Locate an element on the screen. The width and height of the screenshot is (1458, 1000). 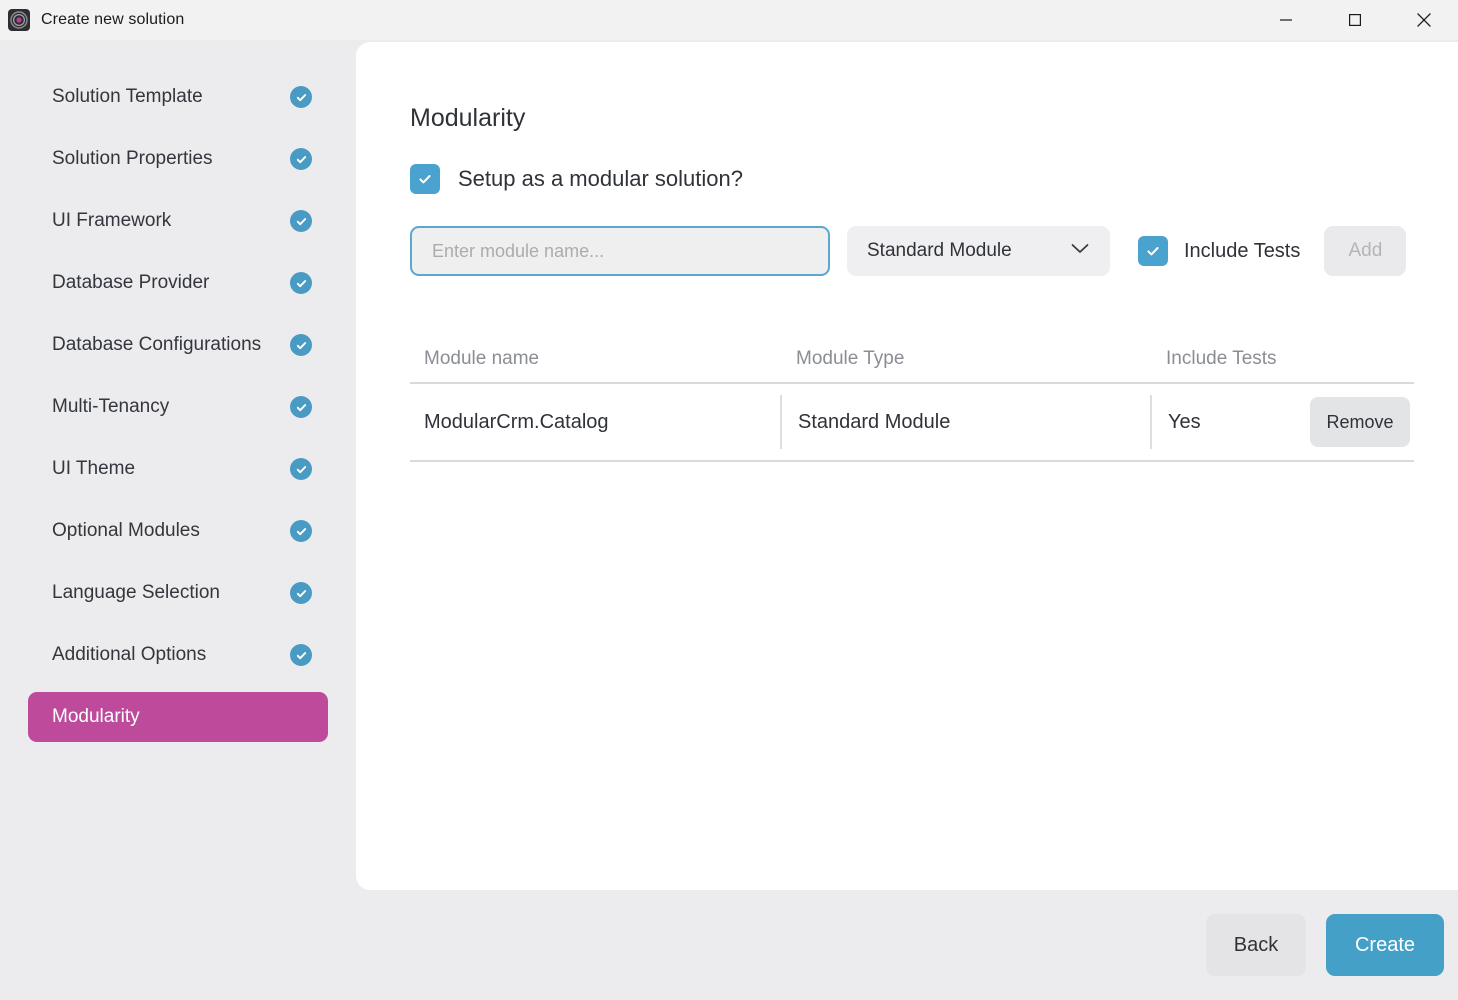
column-header-module-type: Module Type is located at coordinates (850, 358).